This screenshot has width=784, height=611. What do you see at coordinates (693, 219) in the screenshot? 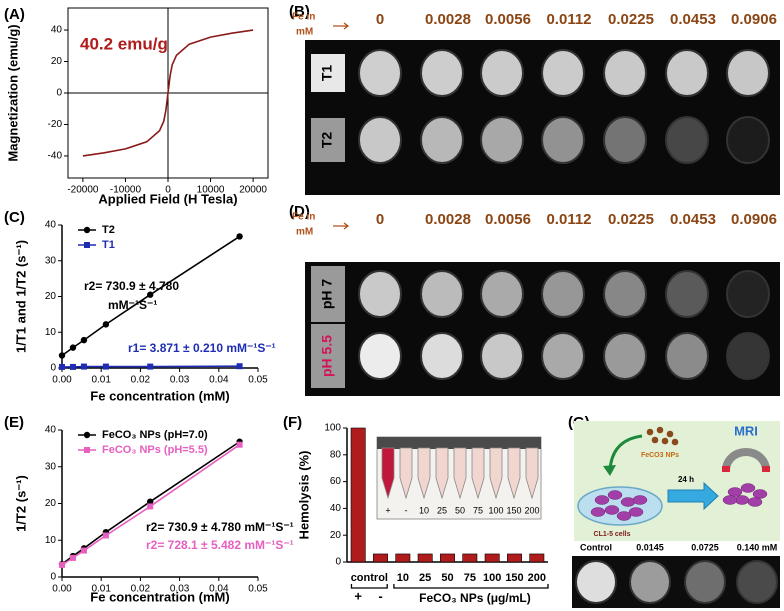
I see `concentration: 0.0453` at bounding box center [693, 219].